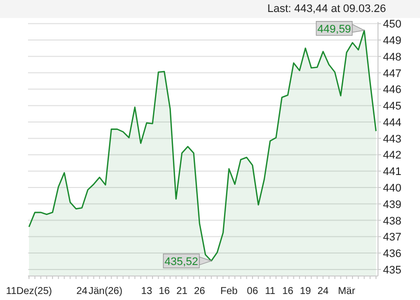  I want to click on x-tick-label: 06, so click(252, 291).